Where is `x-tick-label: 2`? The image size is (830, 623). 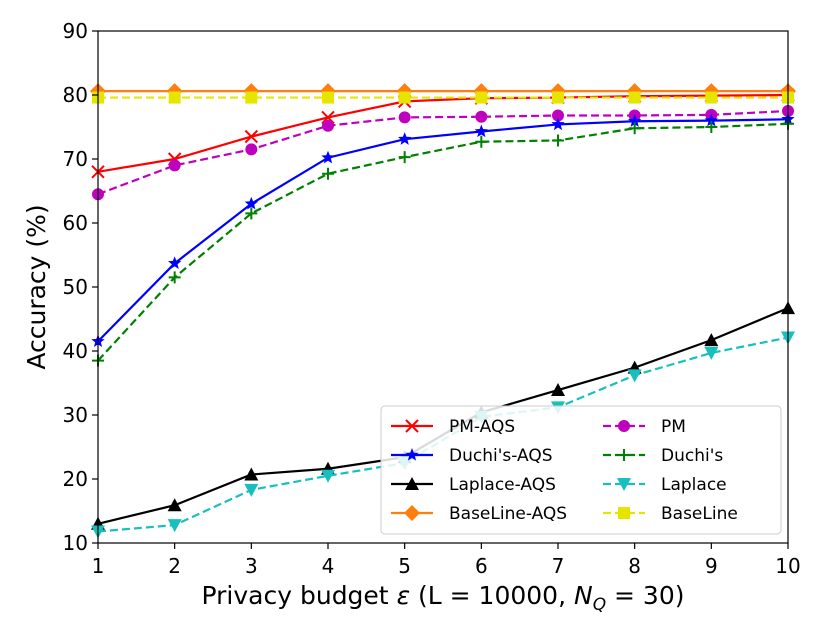 x-tick-label: 2 is located at coordinates (174, 566).